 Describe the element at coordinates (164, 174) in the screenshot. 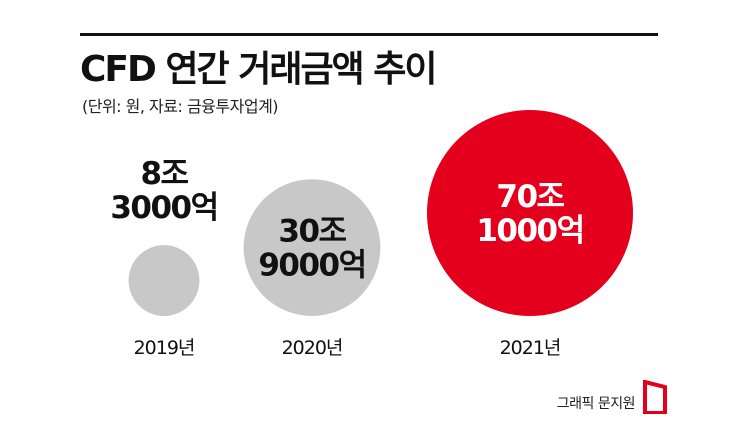

I see `value-label-2019년-0: 8조` at that location.